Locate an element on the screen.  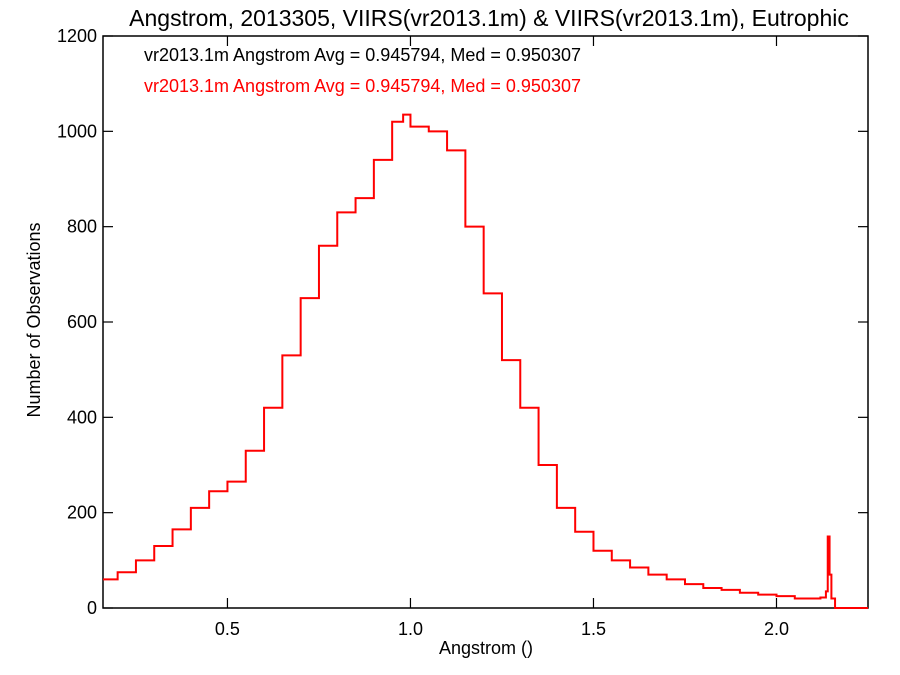
y-tick-label: 800 is located at coordinates (82, 227).